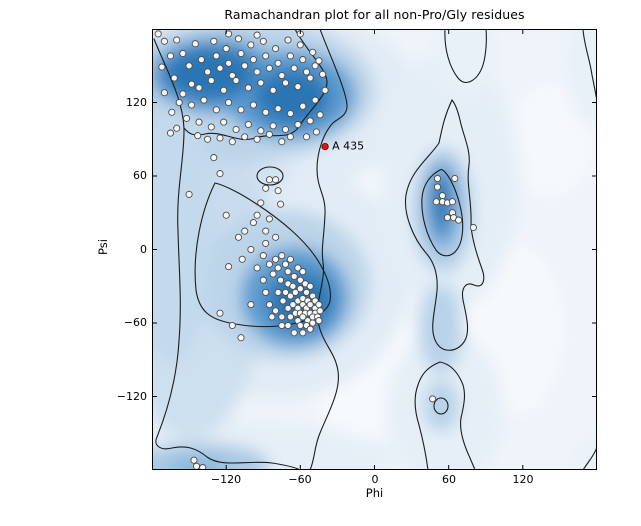 The image size is (641, 526). What do you see at coordinates (140, 175) in the screenshot?
I see `y-tick-label: 60` at bounding box center [140, 175].